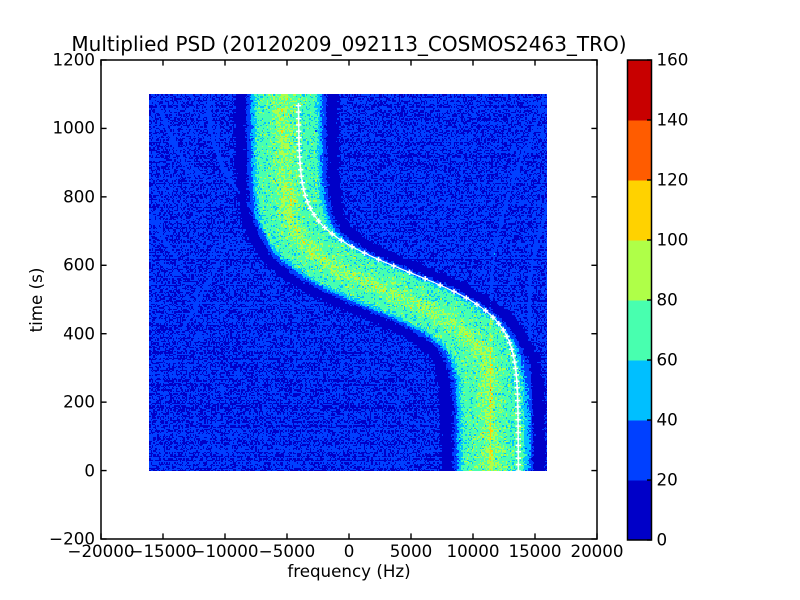  Describe the element at coordinates (667, 479) in the screenshot. I see `colorbar-tick-label: 20` at that location.